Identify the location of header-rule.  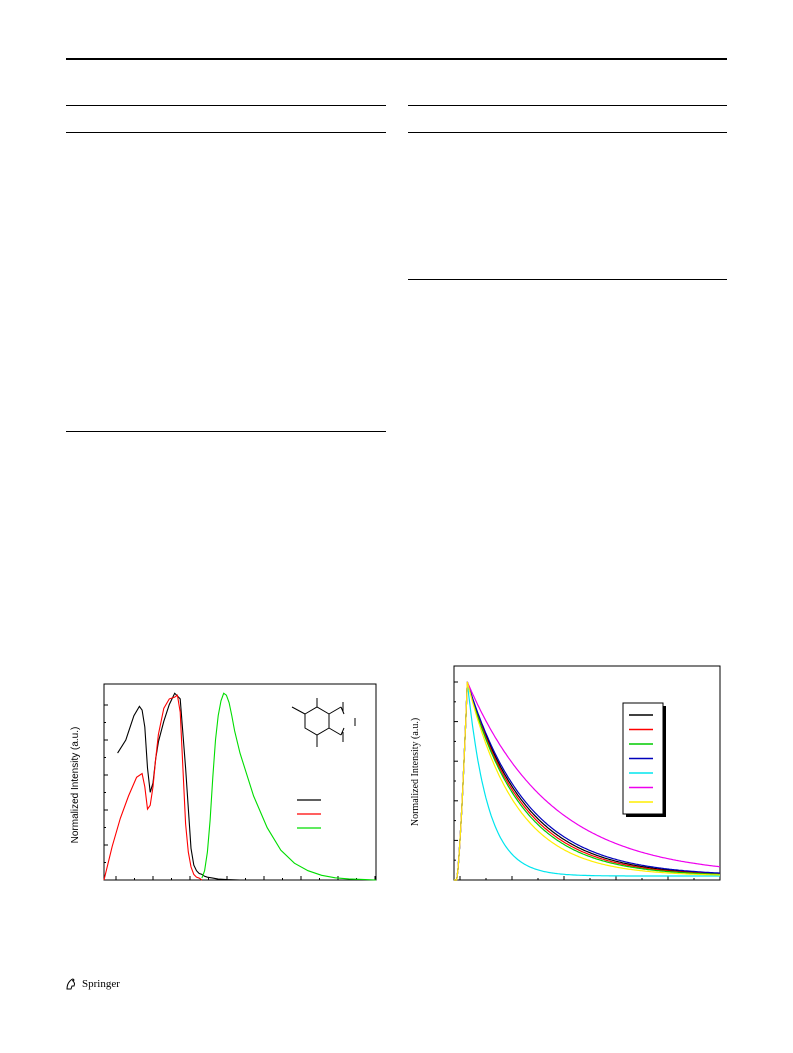
(396, 59).